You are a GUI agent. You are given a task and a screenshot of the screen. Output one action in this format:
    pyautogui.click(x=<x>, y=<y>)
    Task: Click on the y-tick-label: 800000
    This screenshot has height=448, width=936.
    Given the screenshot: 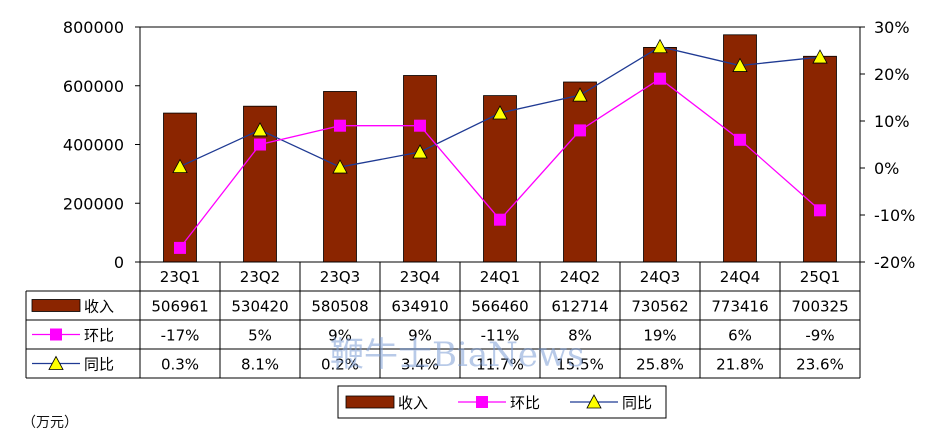 What is the action you would take?
    pyautogui.click(x=93, y=27)
    